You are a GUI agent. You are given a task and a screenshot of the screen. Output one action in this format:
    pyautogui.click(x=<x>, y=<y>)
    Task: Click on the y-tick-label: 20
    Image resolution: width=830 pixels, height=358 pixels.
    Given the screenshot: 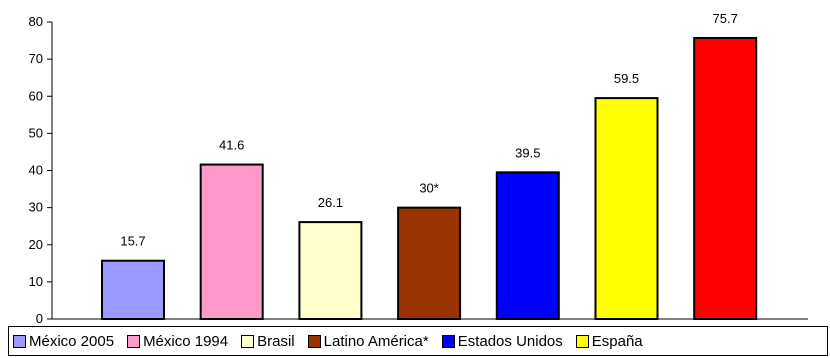 What is the action you would take?
    pyautogui.click(x=36, y=244)
    